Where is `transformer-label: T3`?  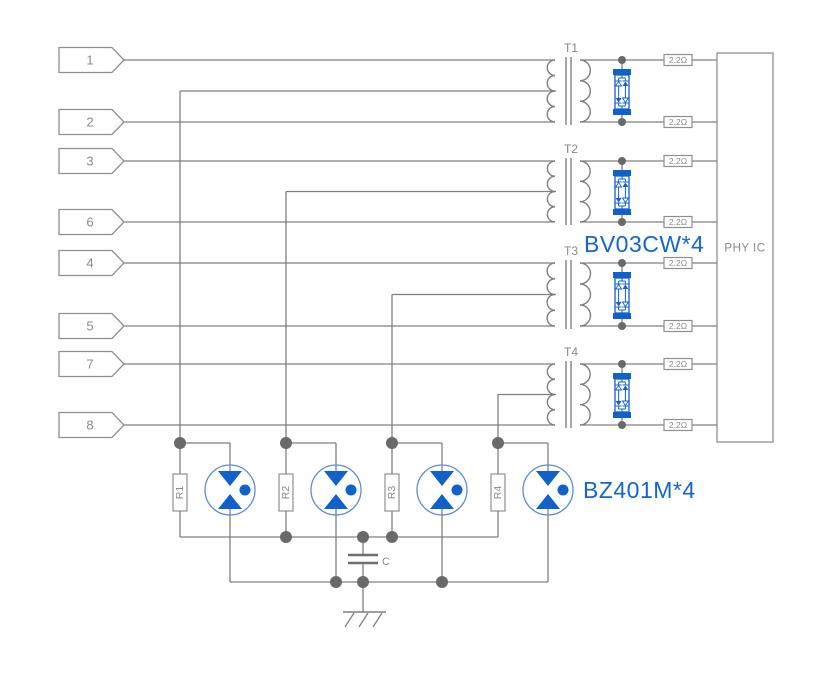
transformer-label: T3 is located at coordinates (571, 251).